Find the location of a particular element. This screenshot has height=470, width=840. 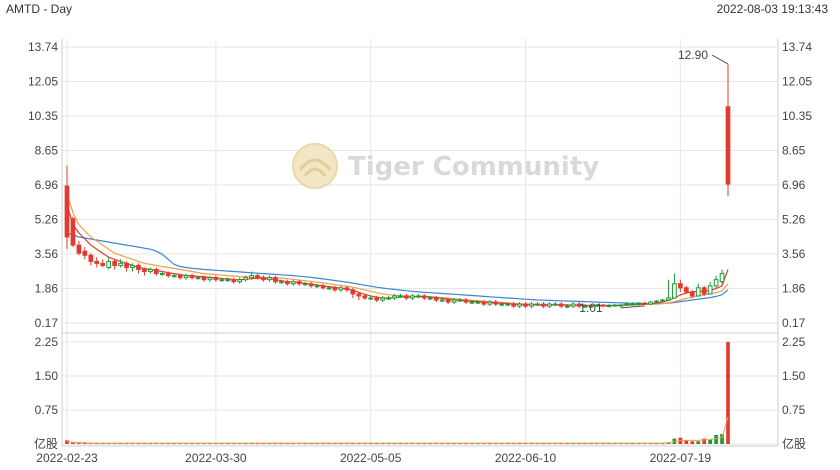

y-tick-label-left: 1.86 is located at coordinates (47, 289).